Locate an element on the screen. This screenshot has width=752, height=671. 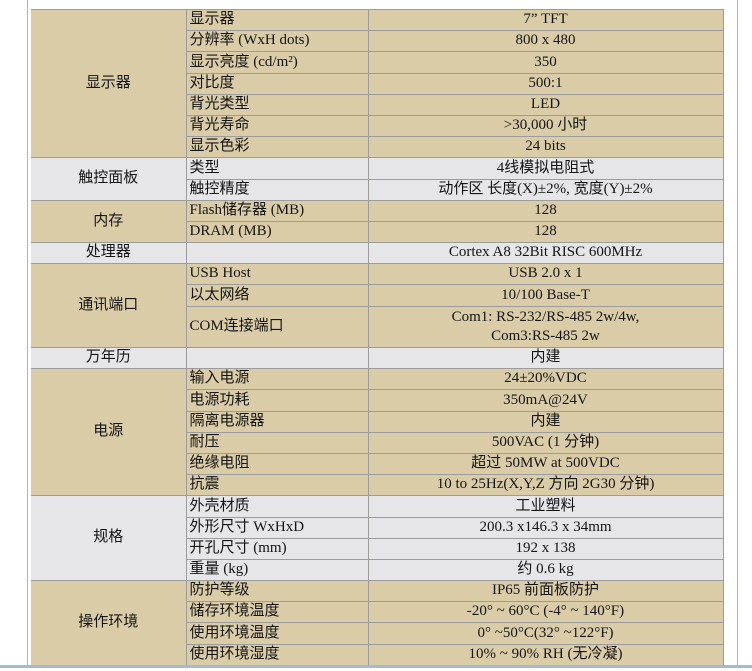
spec-value-cell: 800 x 480 is located at coordinates (545, 41).